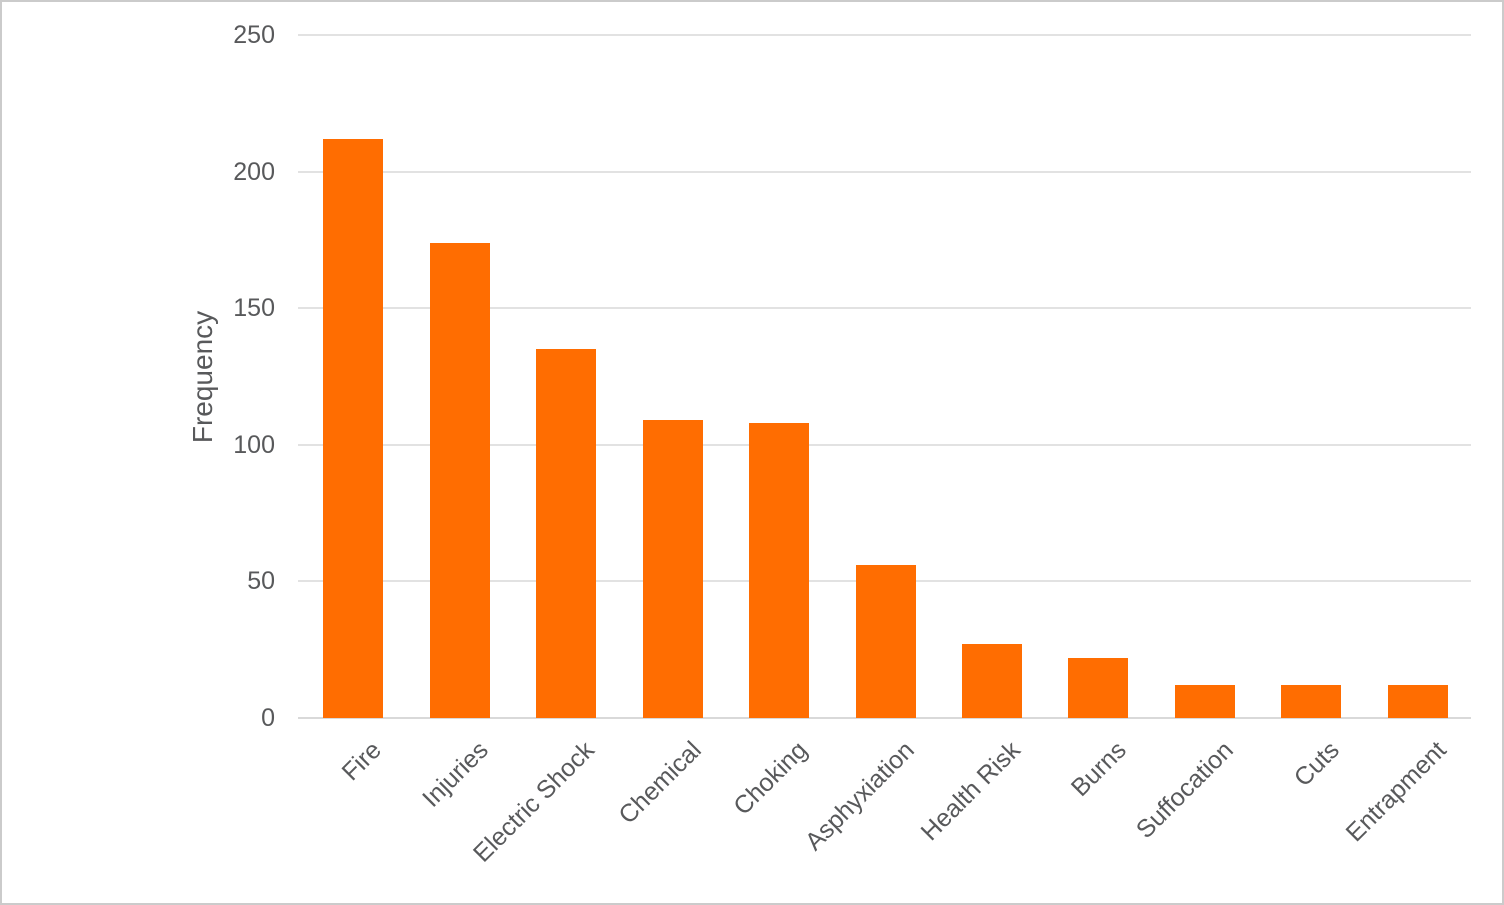 Image resolution: width=1504 pixels, height=905 pixels. What do you see at coordinates (455, 774) in the screenshot?
I see `x-tick-label-injuries: Injuries` at bounding box center [455, 774].